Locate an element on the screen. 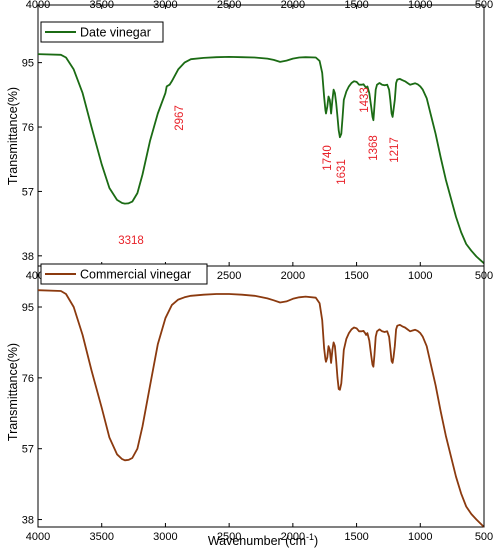 The height and width of the screenshot is (550, 501). x-axis-label-main: Wavenumber (cm is located at coordinates (257, 541).